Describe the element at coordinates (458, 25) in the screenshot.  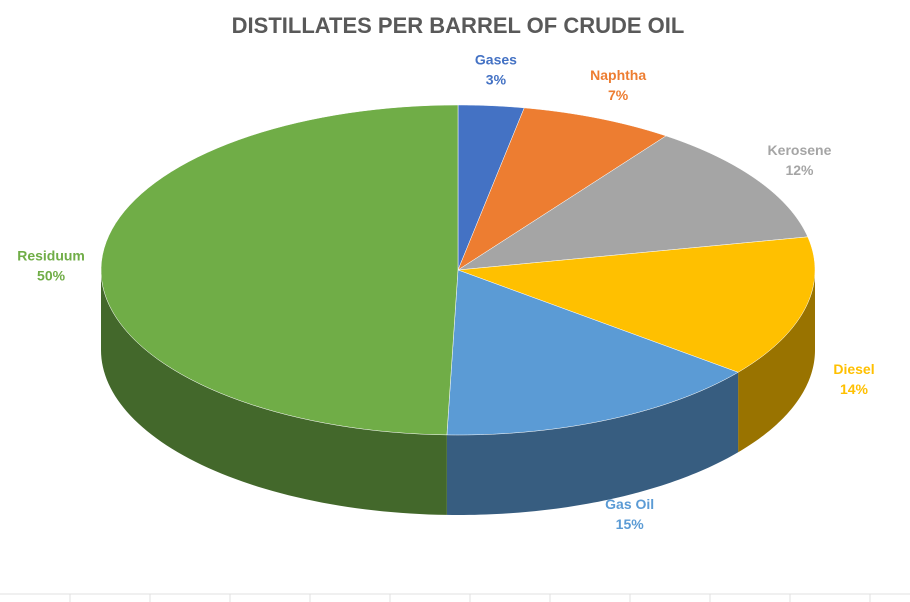
I see `chart-title: DISTILLATES PER BARREL OF CRUDE OIL` at that location.